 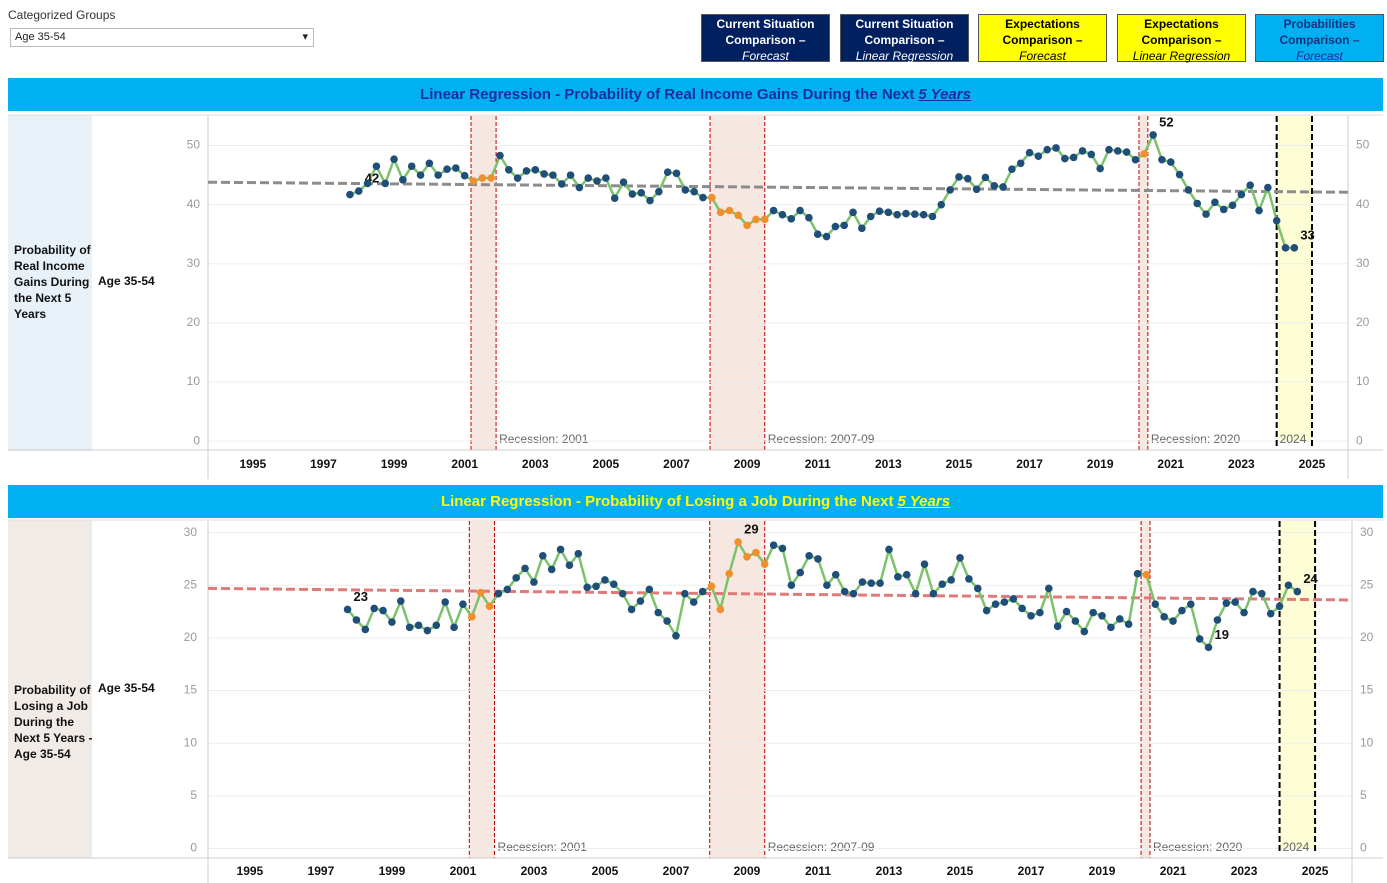 What do you see at coordinates (1319, 38) in the screenshot?
I see `nav-button: Probabilities Comparison – Forecast` at bounding box center [1319, 38].